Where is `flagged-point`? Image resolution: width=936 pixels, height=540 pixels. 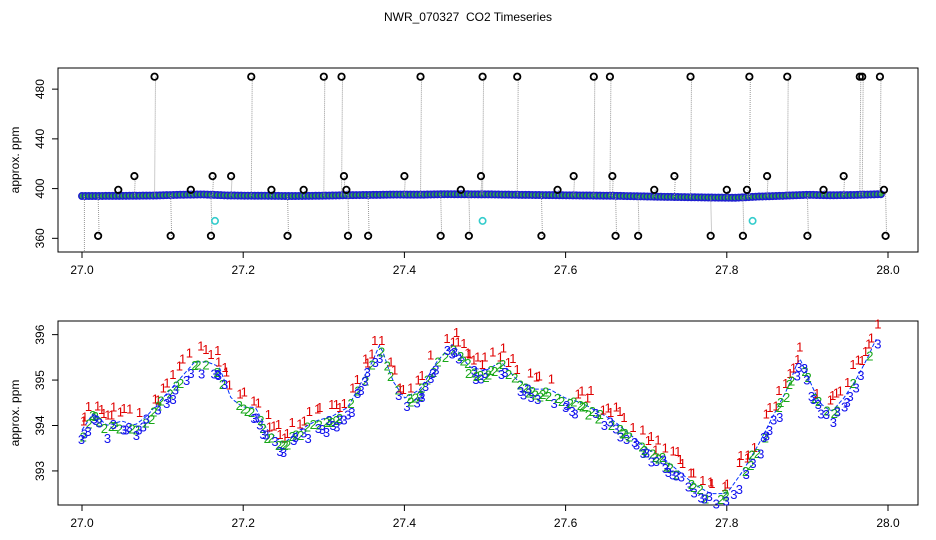 flagged-point is located at coordinates (214, 220).